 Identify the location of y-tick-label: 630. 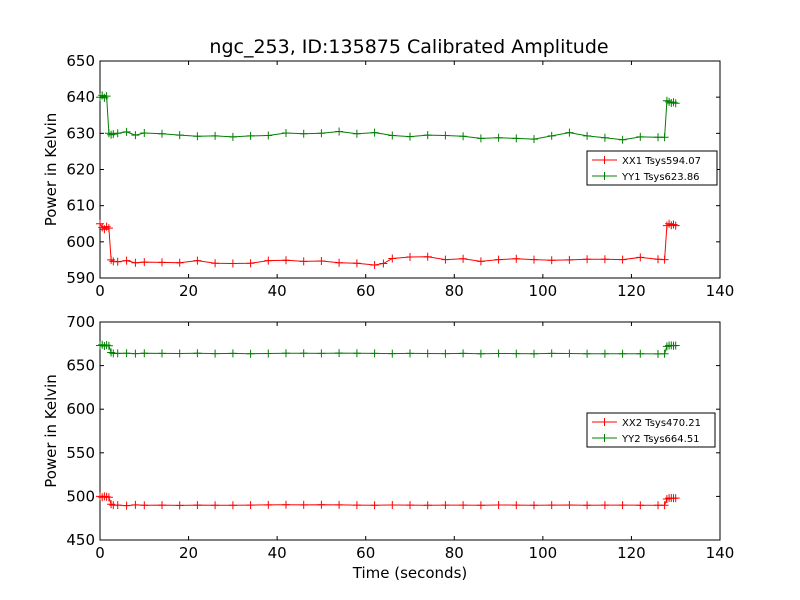
(80, 133).